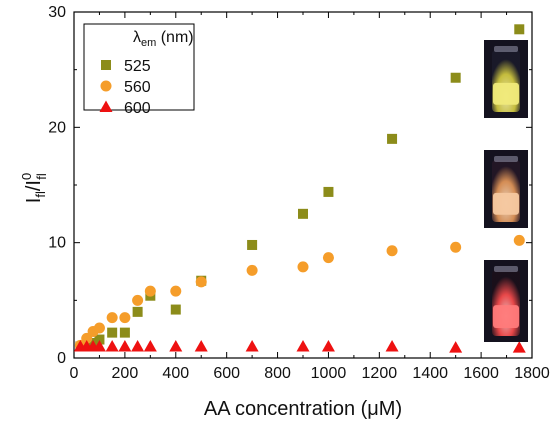 The width and height of the screenshot is (550, 430). What do you see at coordinates (137, 66) in the screenshot?
I see `legend-label: 525` at bounding box center [137, 66].